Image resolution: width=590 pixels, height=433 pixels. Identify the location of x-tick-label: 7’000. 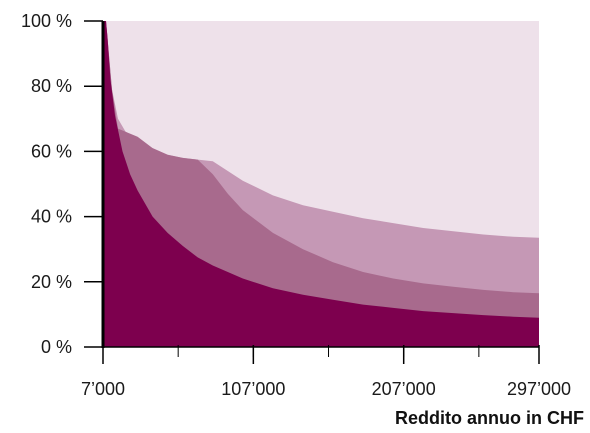
(103, 389).